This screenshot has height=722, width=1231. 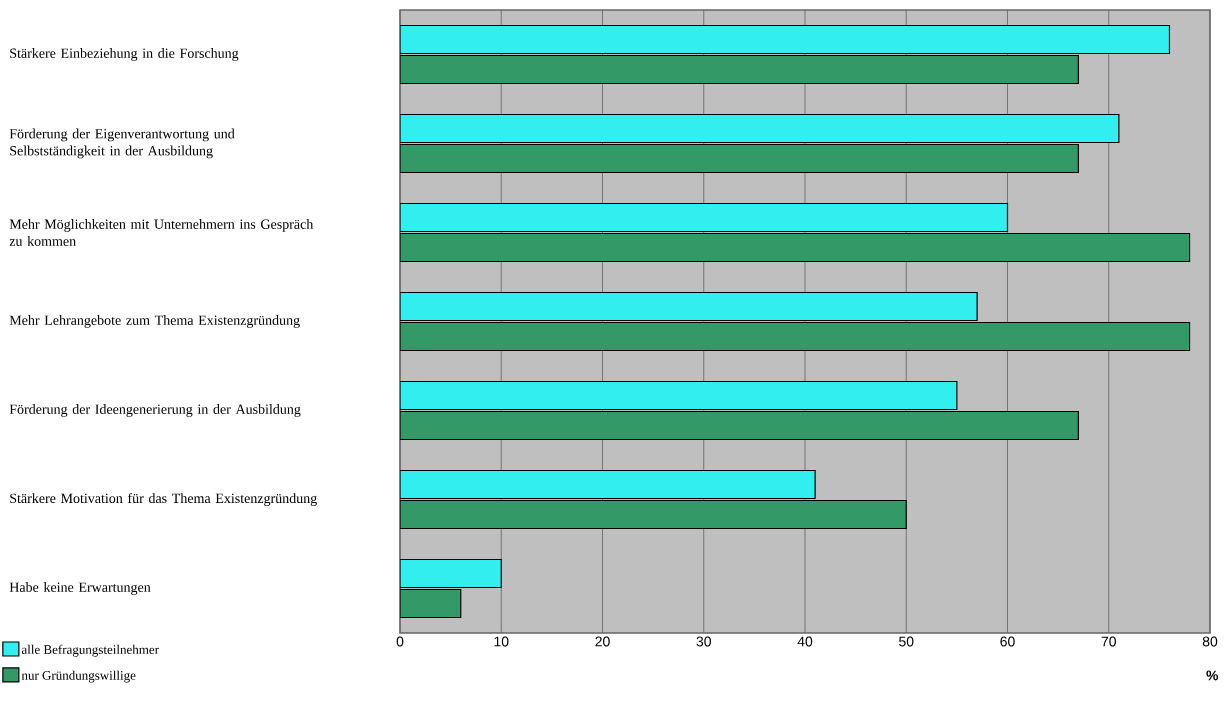 I want to click on y-tick-label: Habe keine Erwartungen, so click(x=80, y=588).